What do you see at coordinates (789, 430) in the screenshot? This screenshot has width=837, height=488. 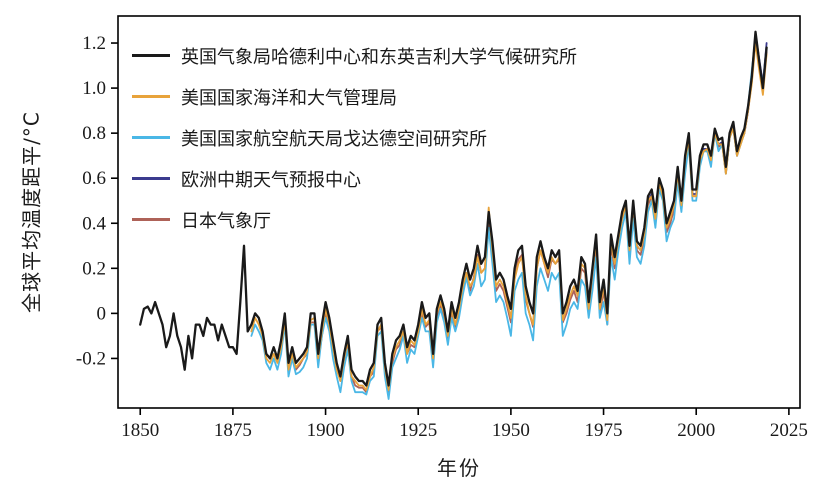 I see `x-tick-label: 2025` at bounding box center [789, 430].